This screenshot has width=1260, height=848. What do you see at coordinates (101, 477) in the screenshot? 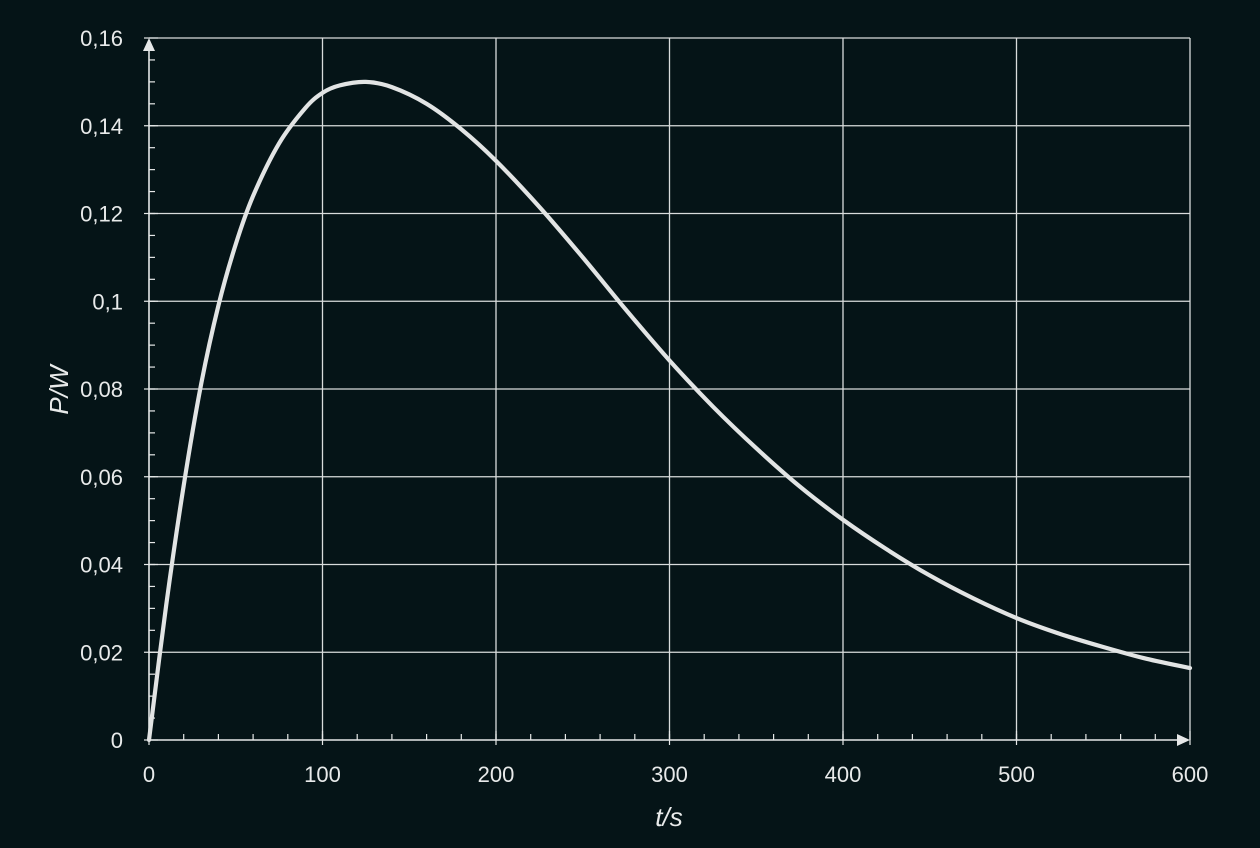
I see `y-tick-label: 0,06` at bounding box center [101, 477].